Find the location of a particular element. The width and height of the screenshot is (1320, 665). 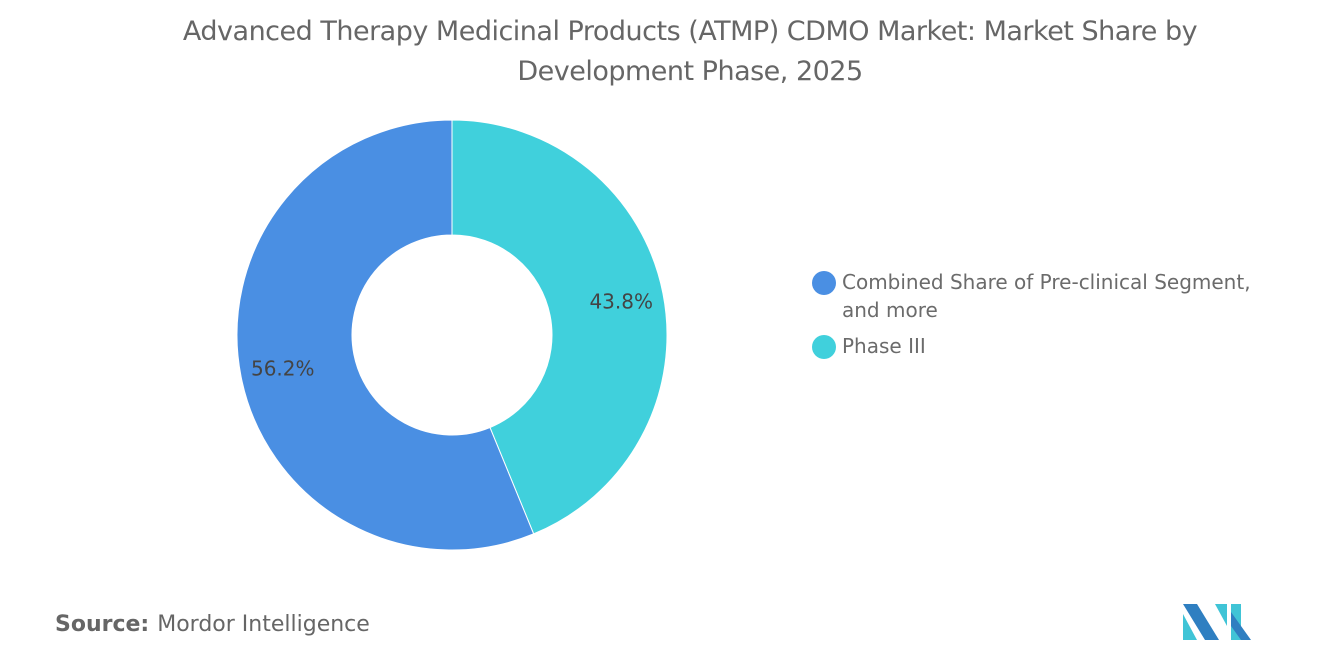

legend-item-phase-iii: Phase III is located at coordinates (1042, 346).